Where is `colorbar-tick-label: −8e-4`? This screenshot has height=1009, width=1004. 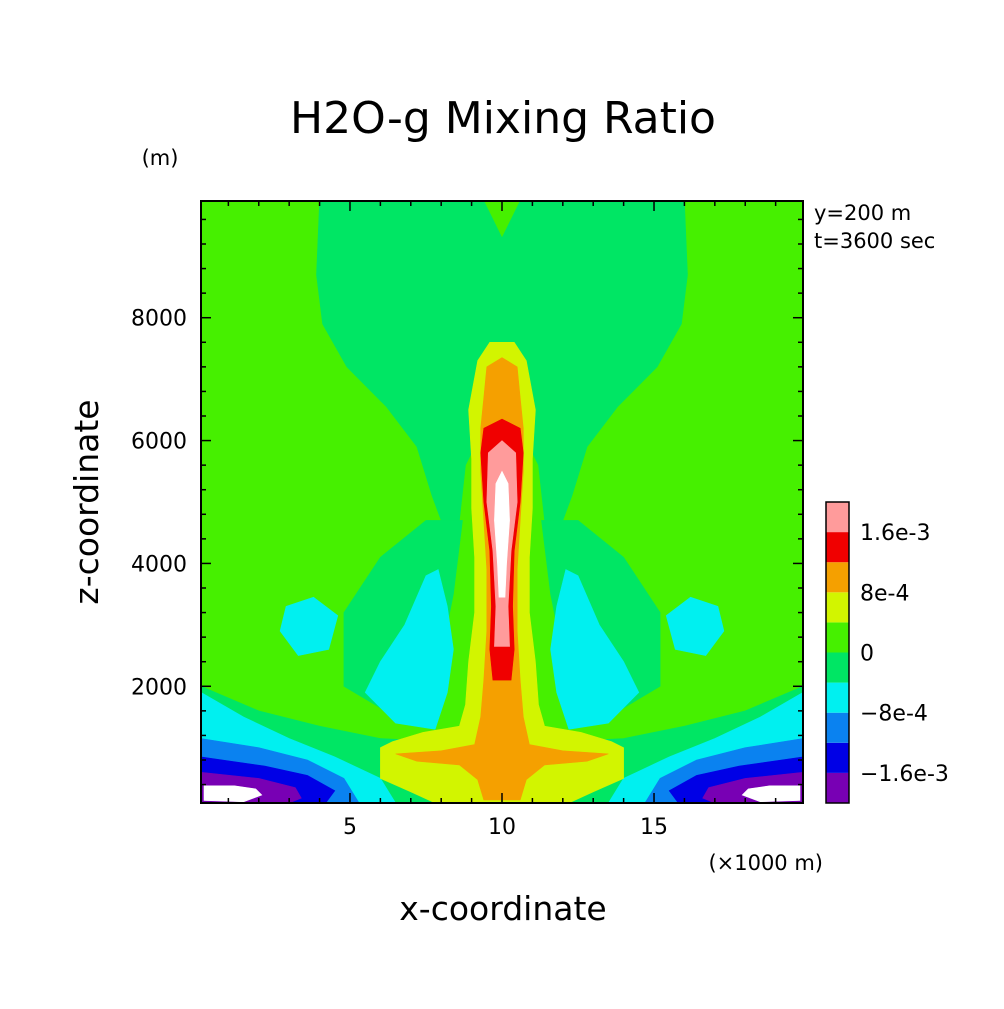 colorbar-tick-label: −8e-4 is located at coordinates (894, 714).